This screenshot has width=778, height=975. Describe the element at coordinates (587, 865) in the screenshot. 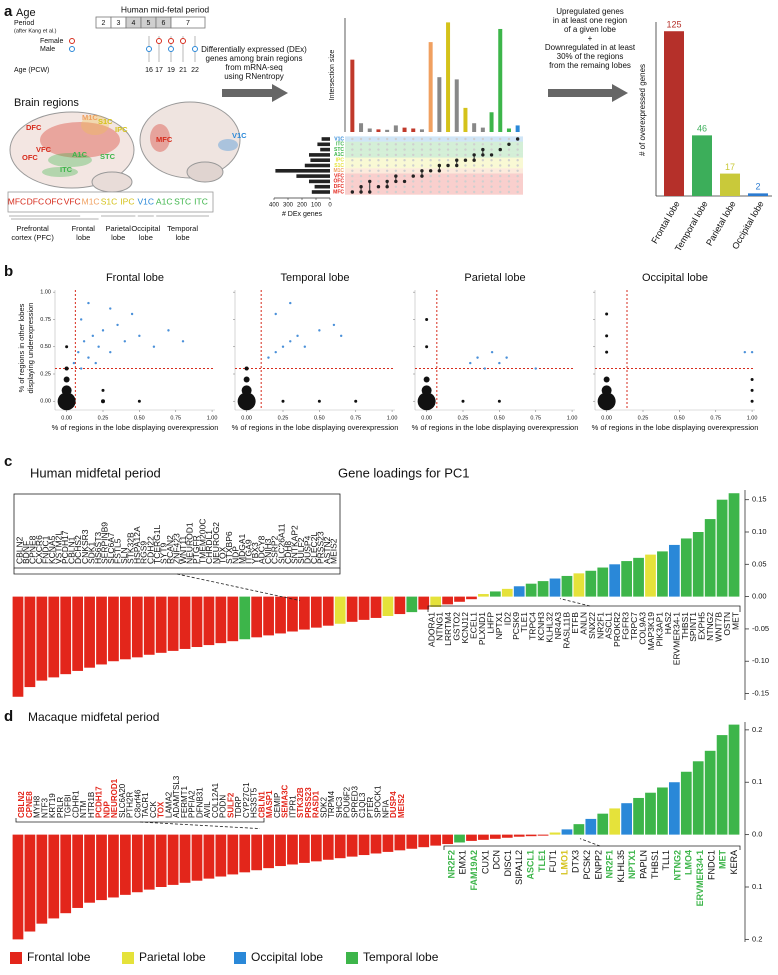

I see `gene-label: PCSK2` at that location.